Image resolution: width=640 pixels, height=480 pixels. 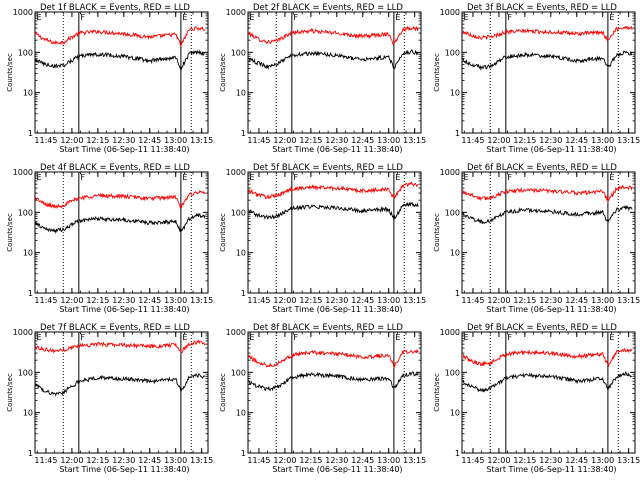 What do you see at coordinates (542, 8) in the screenshot?
I see `chart-title: Det 3f BLACK = Events, RED = LLD` at bounding box center [542, 8].